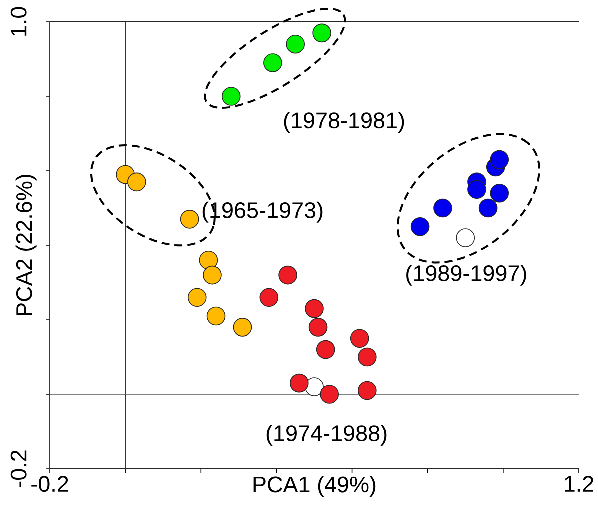 Image resolution: width=598 pixels, height=508 pixels. Describe the element at coordinates (18, 21) in the screenshot. I see `y-tick-label: 1.0` at that location.